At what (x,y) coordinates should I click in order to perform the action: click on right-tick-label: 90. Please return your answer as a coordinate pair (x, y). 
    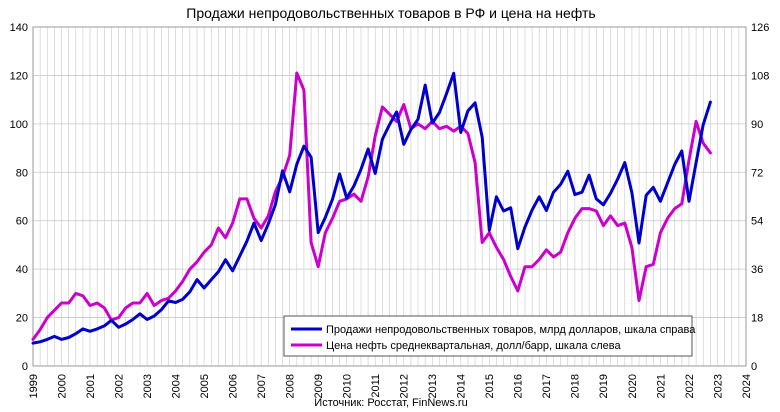
    Looking at the image, I should click on (757, 125).